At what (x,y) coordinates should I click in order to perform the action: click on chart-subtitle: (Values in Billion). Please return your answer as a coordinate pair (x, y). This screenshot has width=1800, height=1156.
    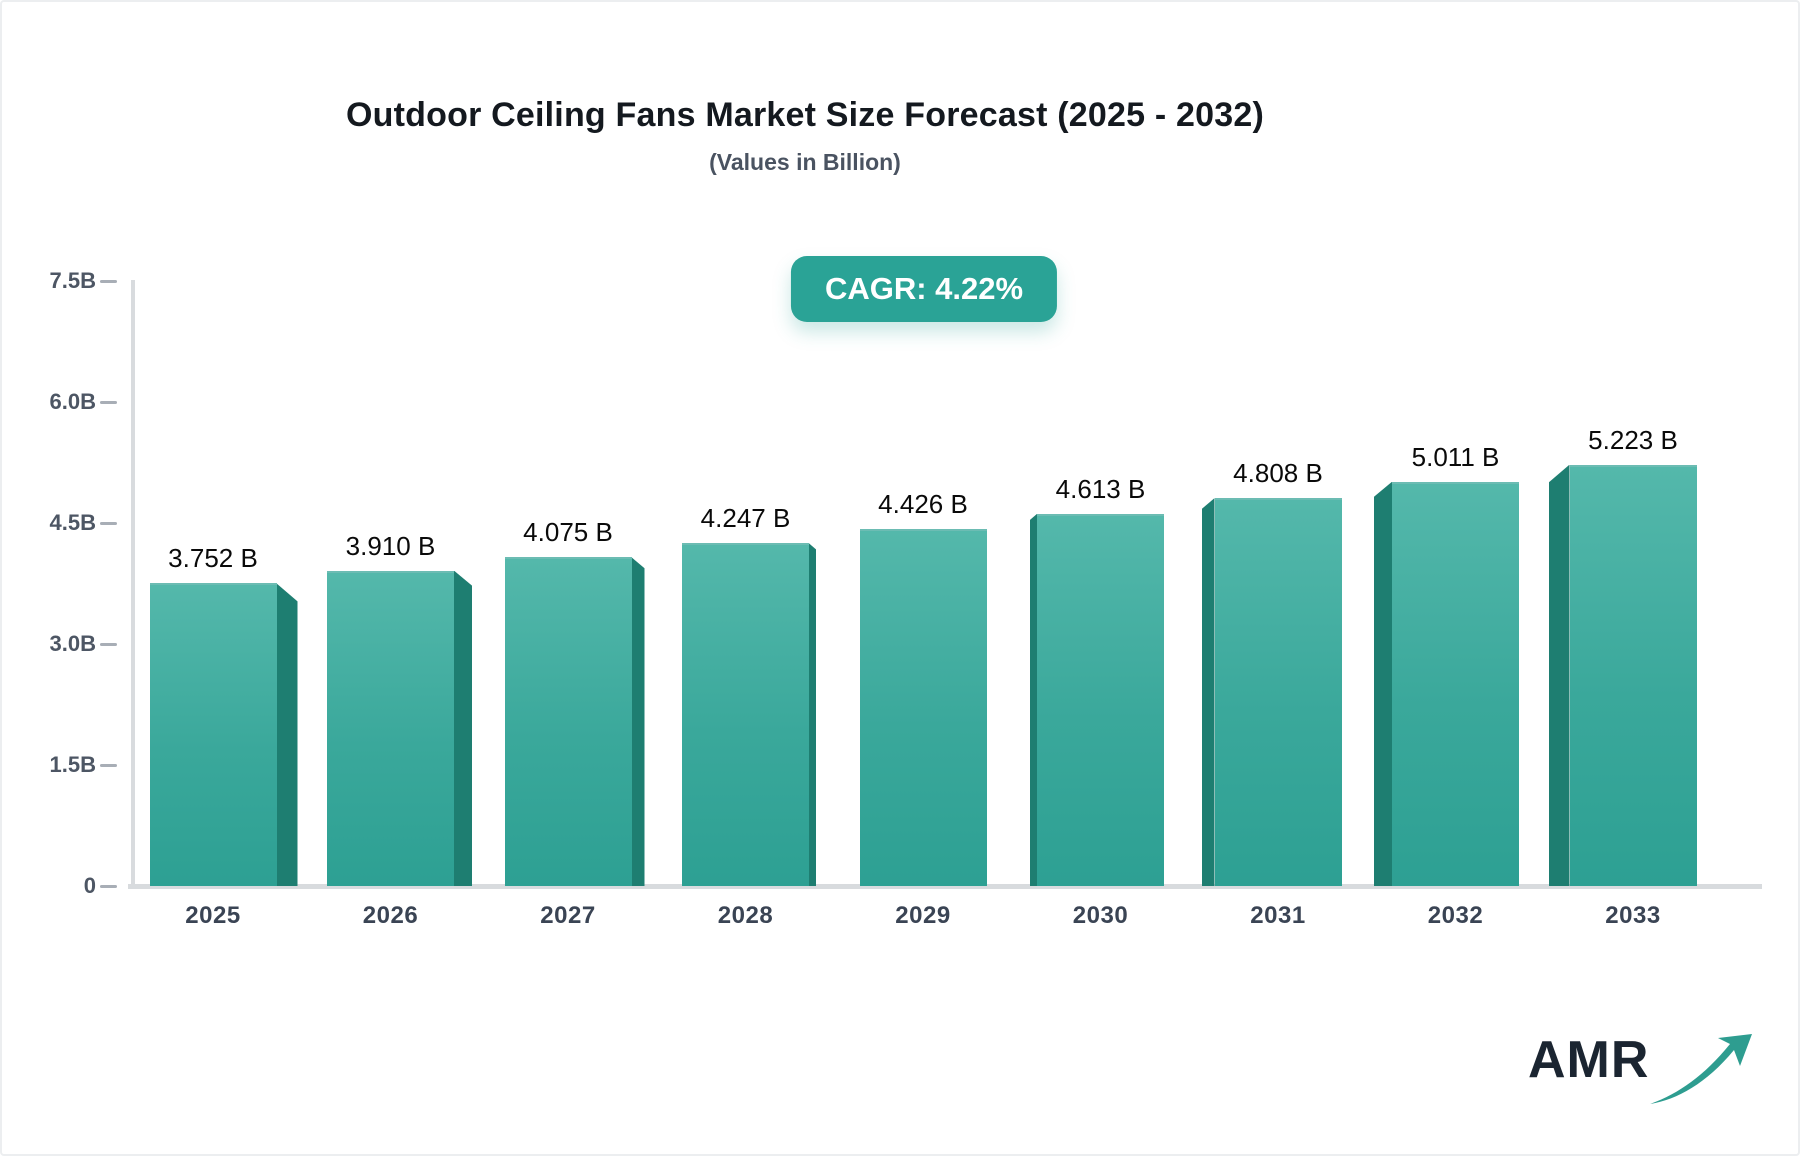
    Looking at the image, I should click on (805, 162).